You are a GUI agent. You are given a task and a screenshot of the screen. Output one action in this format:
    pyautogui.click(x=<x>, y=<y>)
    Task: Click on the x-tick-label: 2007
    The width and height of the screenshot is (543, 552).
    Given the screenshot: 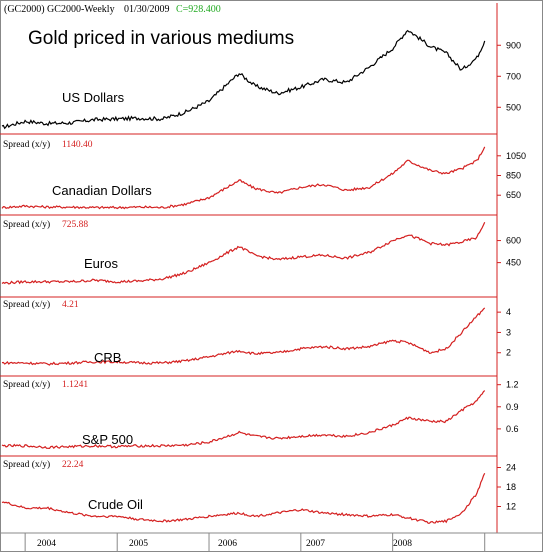 What is the action you would take?
    pyautogui.click(x=315, y=544)
    